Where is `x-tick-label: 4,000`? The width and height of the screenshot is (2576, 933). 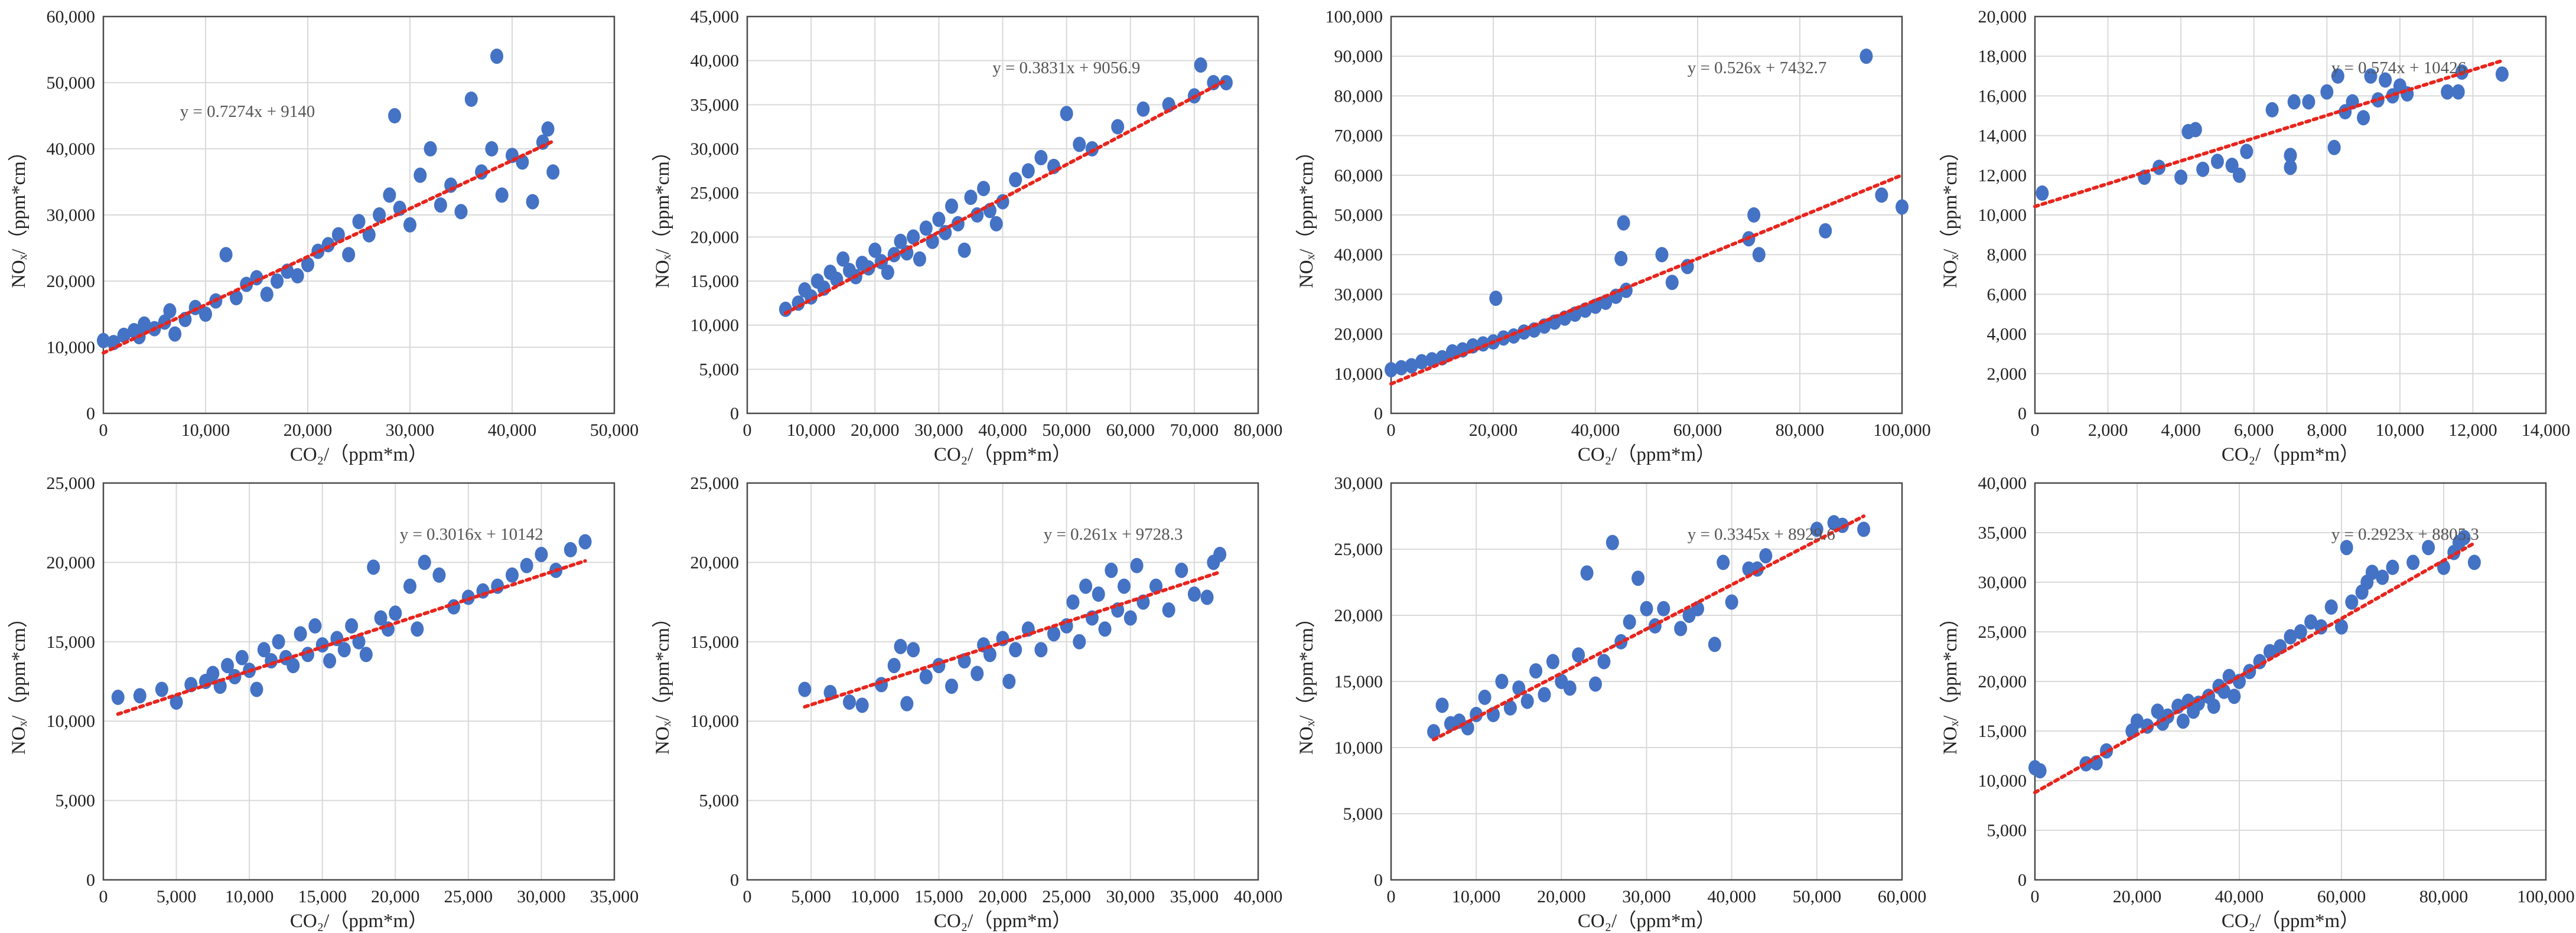 x-tick-label: 4,000 is located at coordinates (2181, 430).